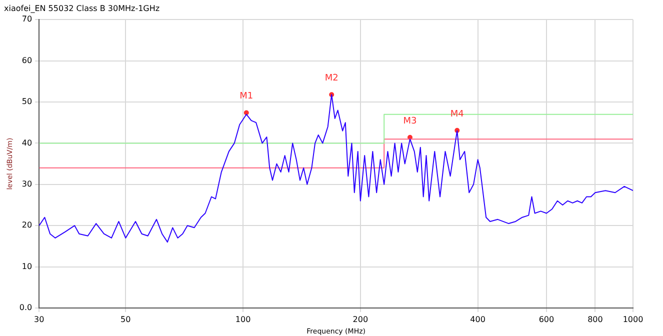  Describe the element at coordinates (633, 319) in the screenshot. I see `x-tick-label: 1000` at that location.